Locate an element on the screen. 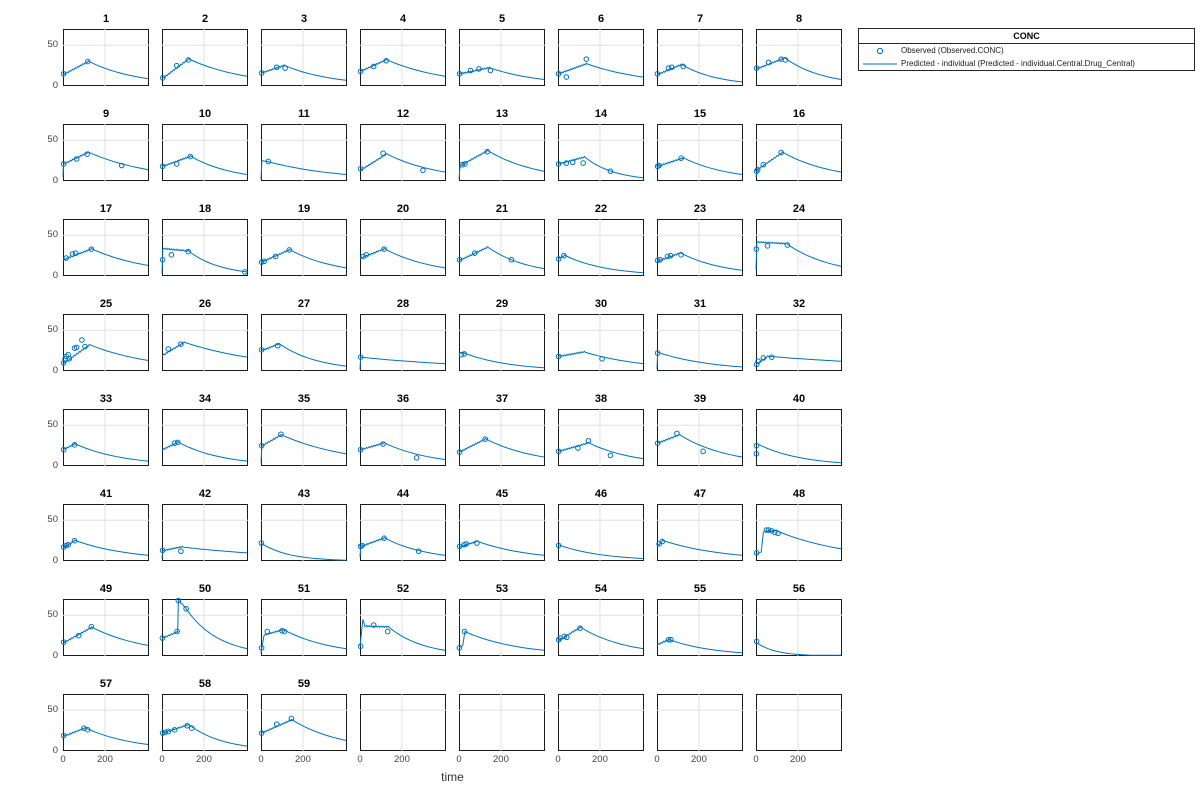 This screenshot has height=800, width=1200. subplot-title: 44 is located at coordinates (403, 494).